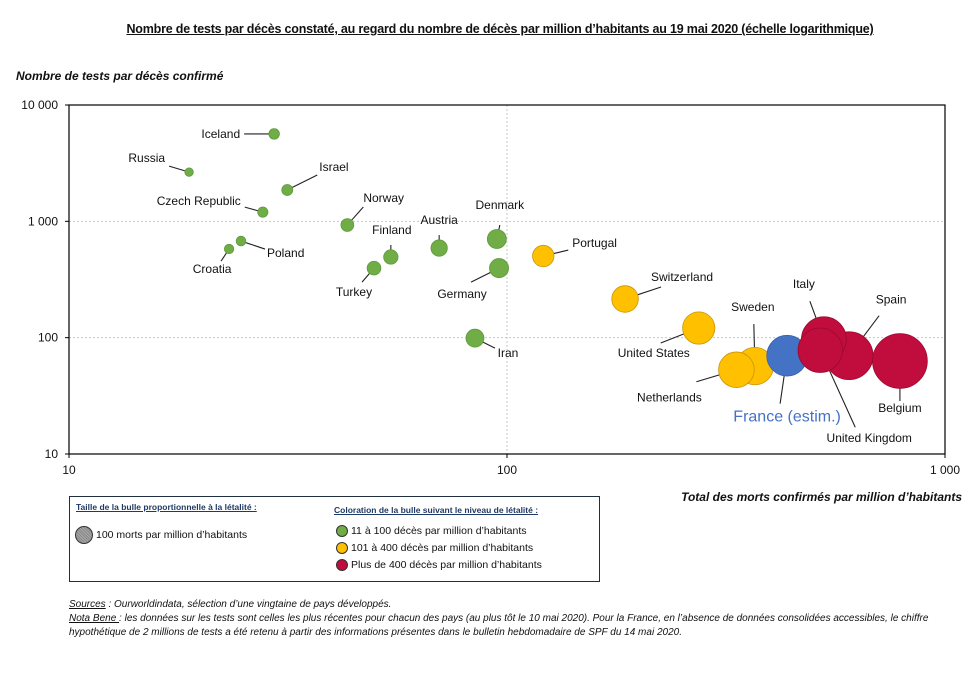 The width and height of the screenshot is (980, 679). I want to click on bubble-poland, so click(241, 241).